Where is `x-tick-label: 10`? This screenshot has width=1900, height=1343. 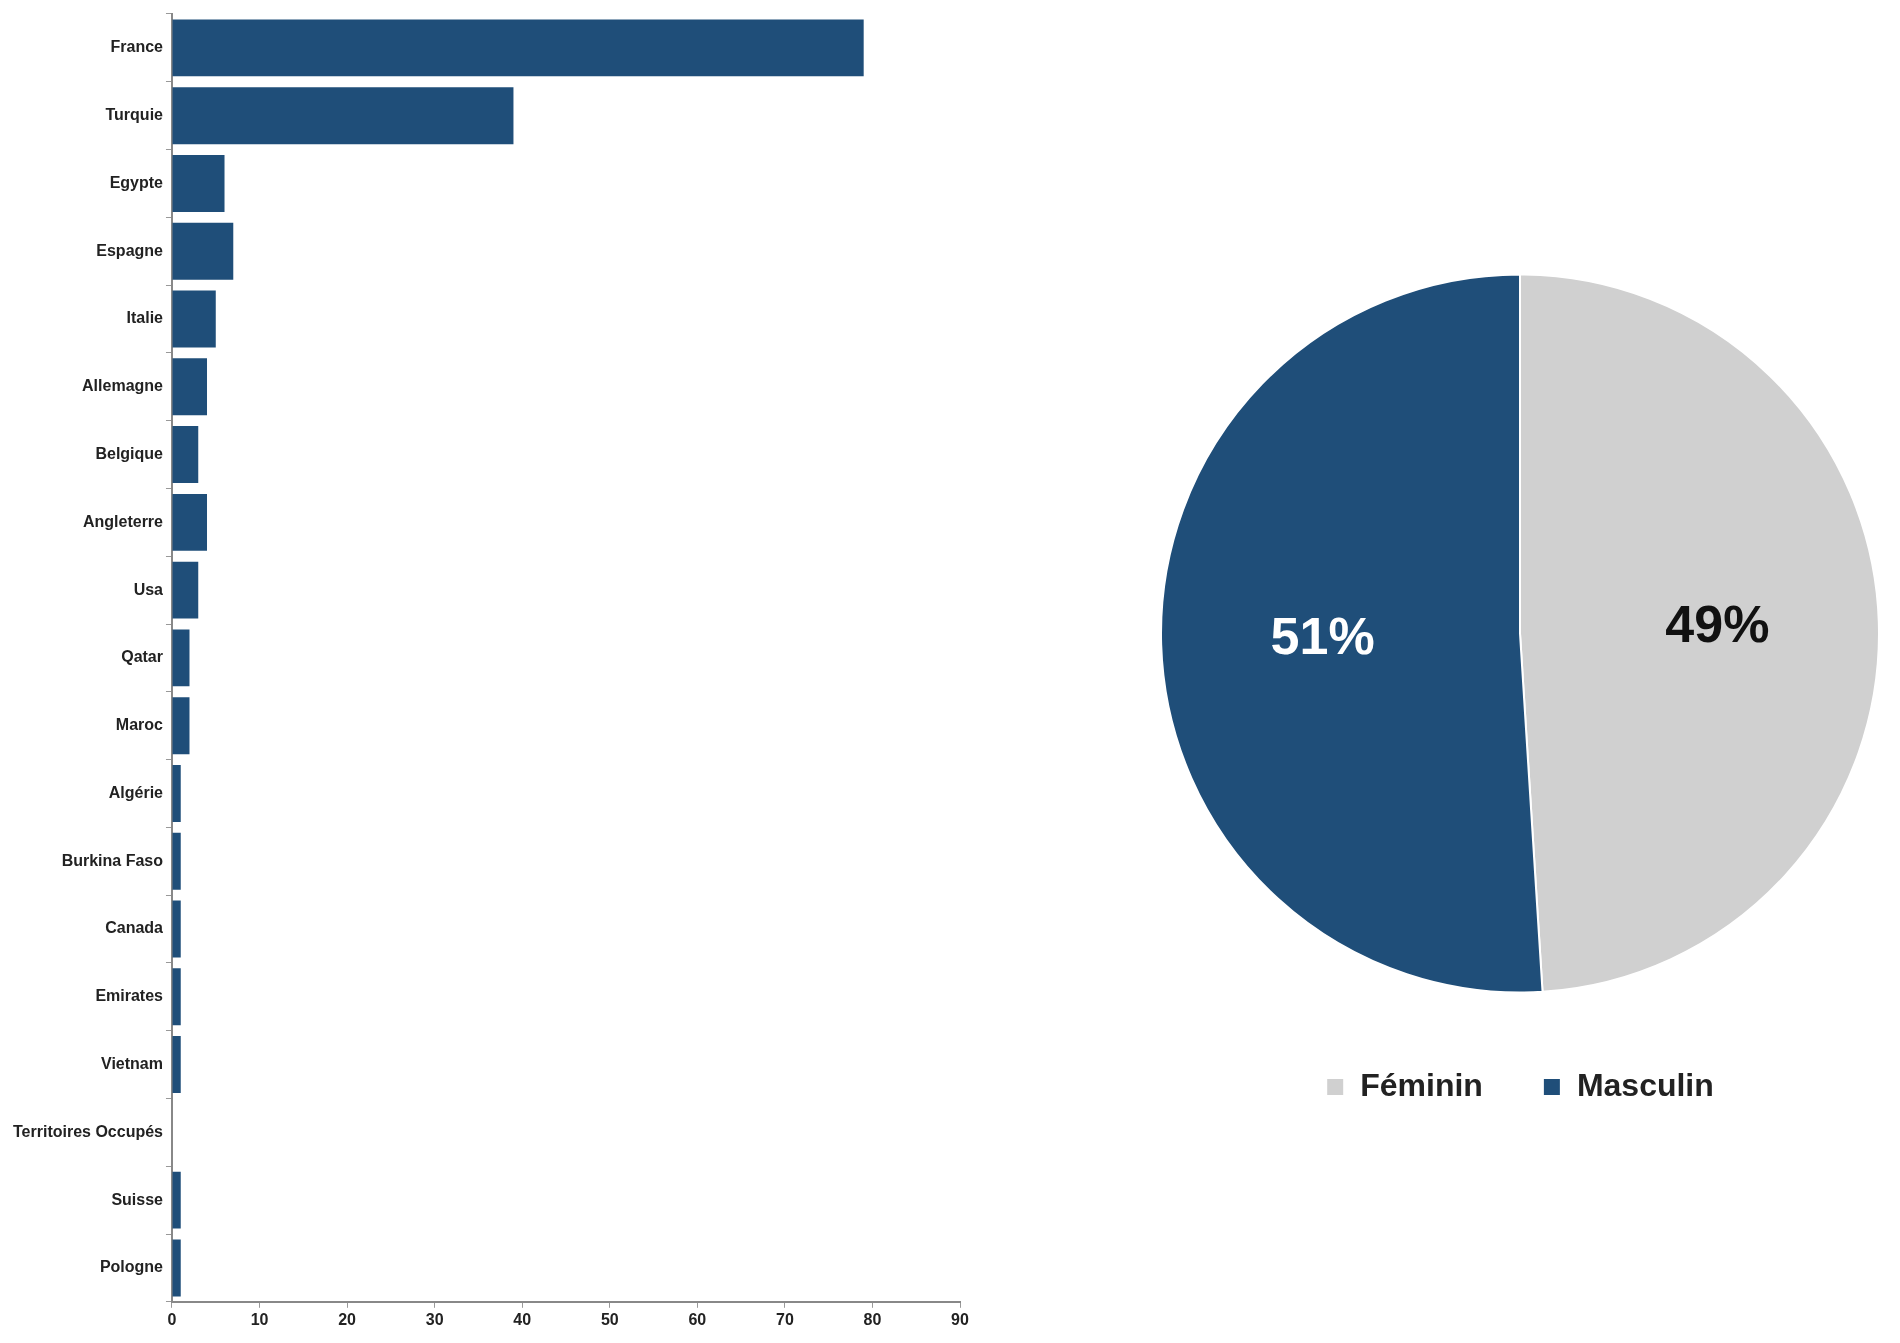 x-tick-label: 10 is located at coordinates (259, 1319).